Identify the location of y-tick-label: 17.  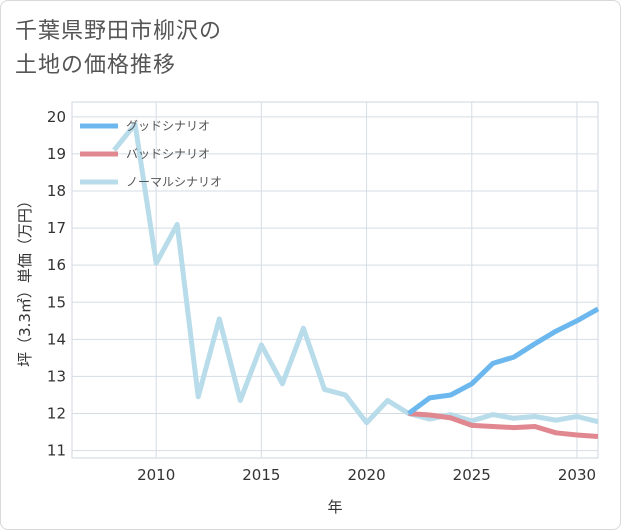
(56, 228).